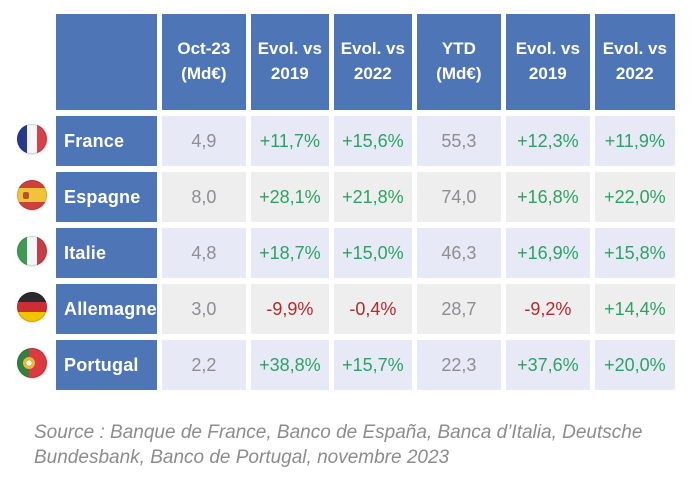  What do you see at coordinates (634, 365) in the screenshot?
I see `value-cell: +20,0%` at bounding box center [634, 365].